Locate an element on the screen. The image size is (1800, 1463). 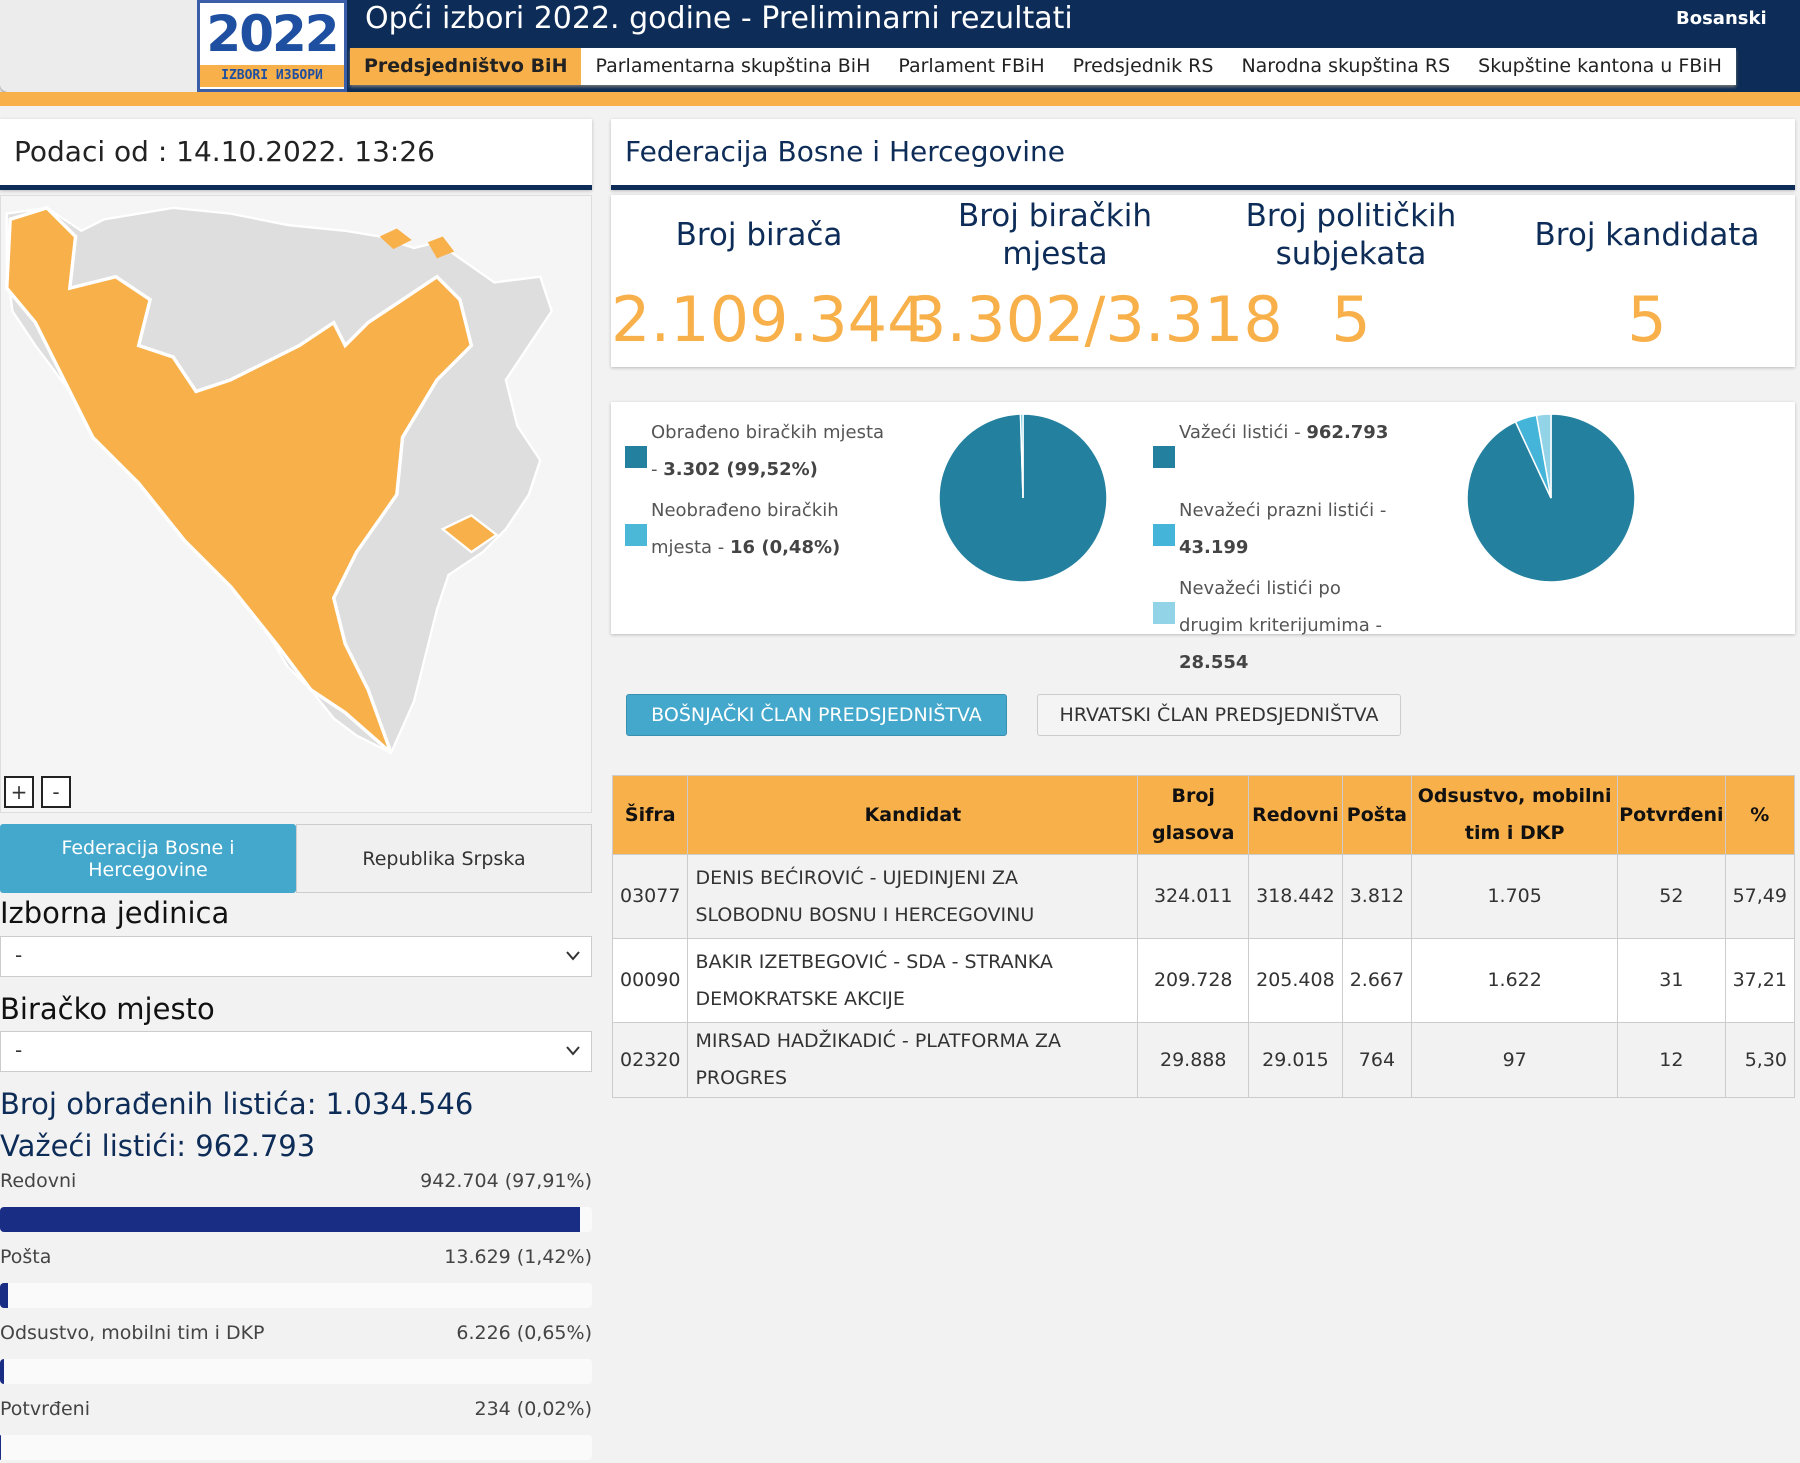
nav-tab: Parlamentarna skupština BiH is located at coordinates (733, 66).